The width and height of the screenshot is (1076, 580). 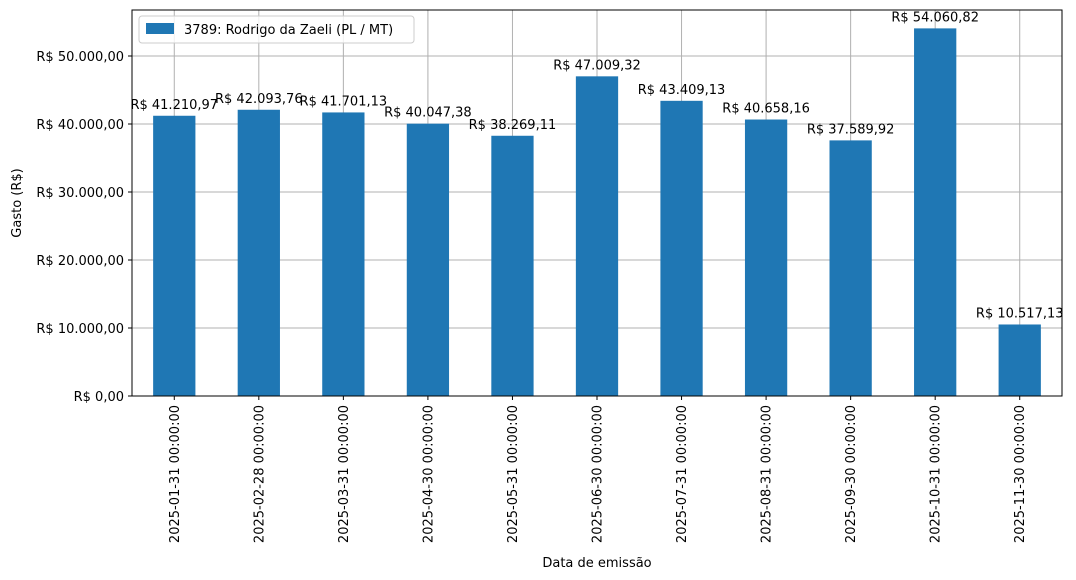 I want to click on y-axis-label: Gasto (R$), so click(x=17, y=202).